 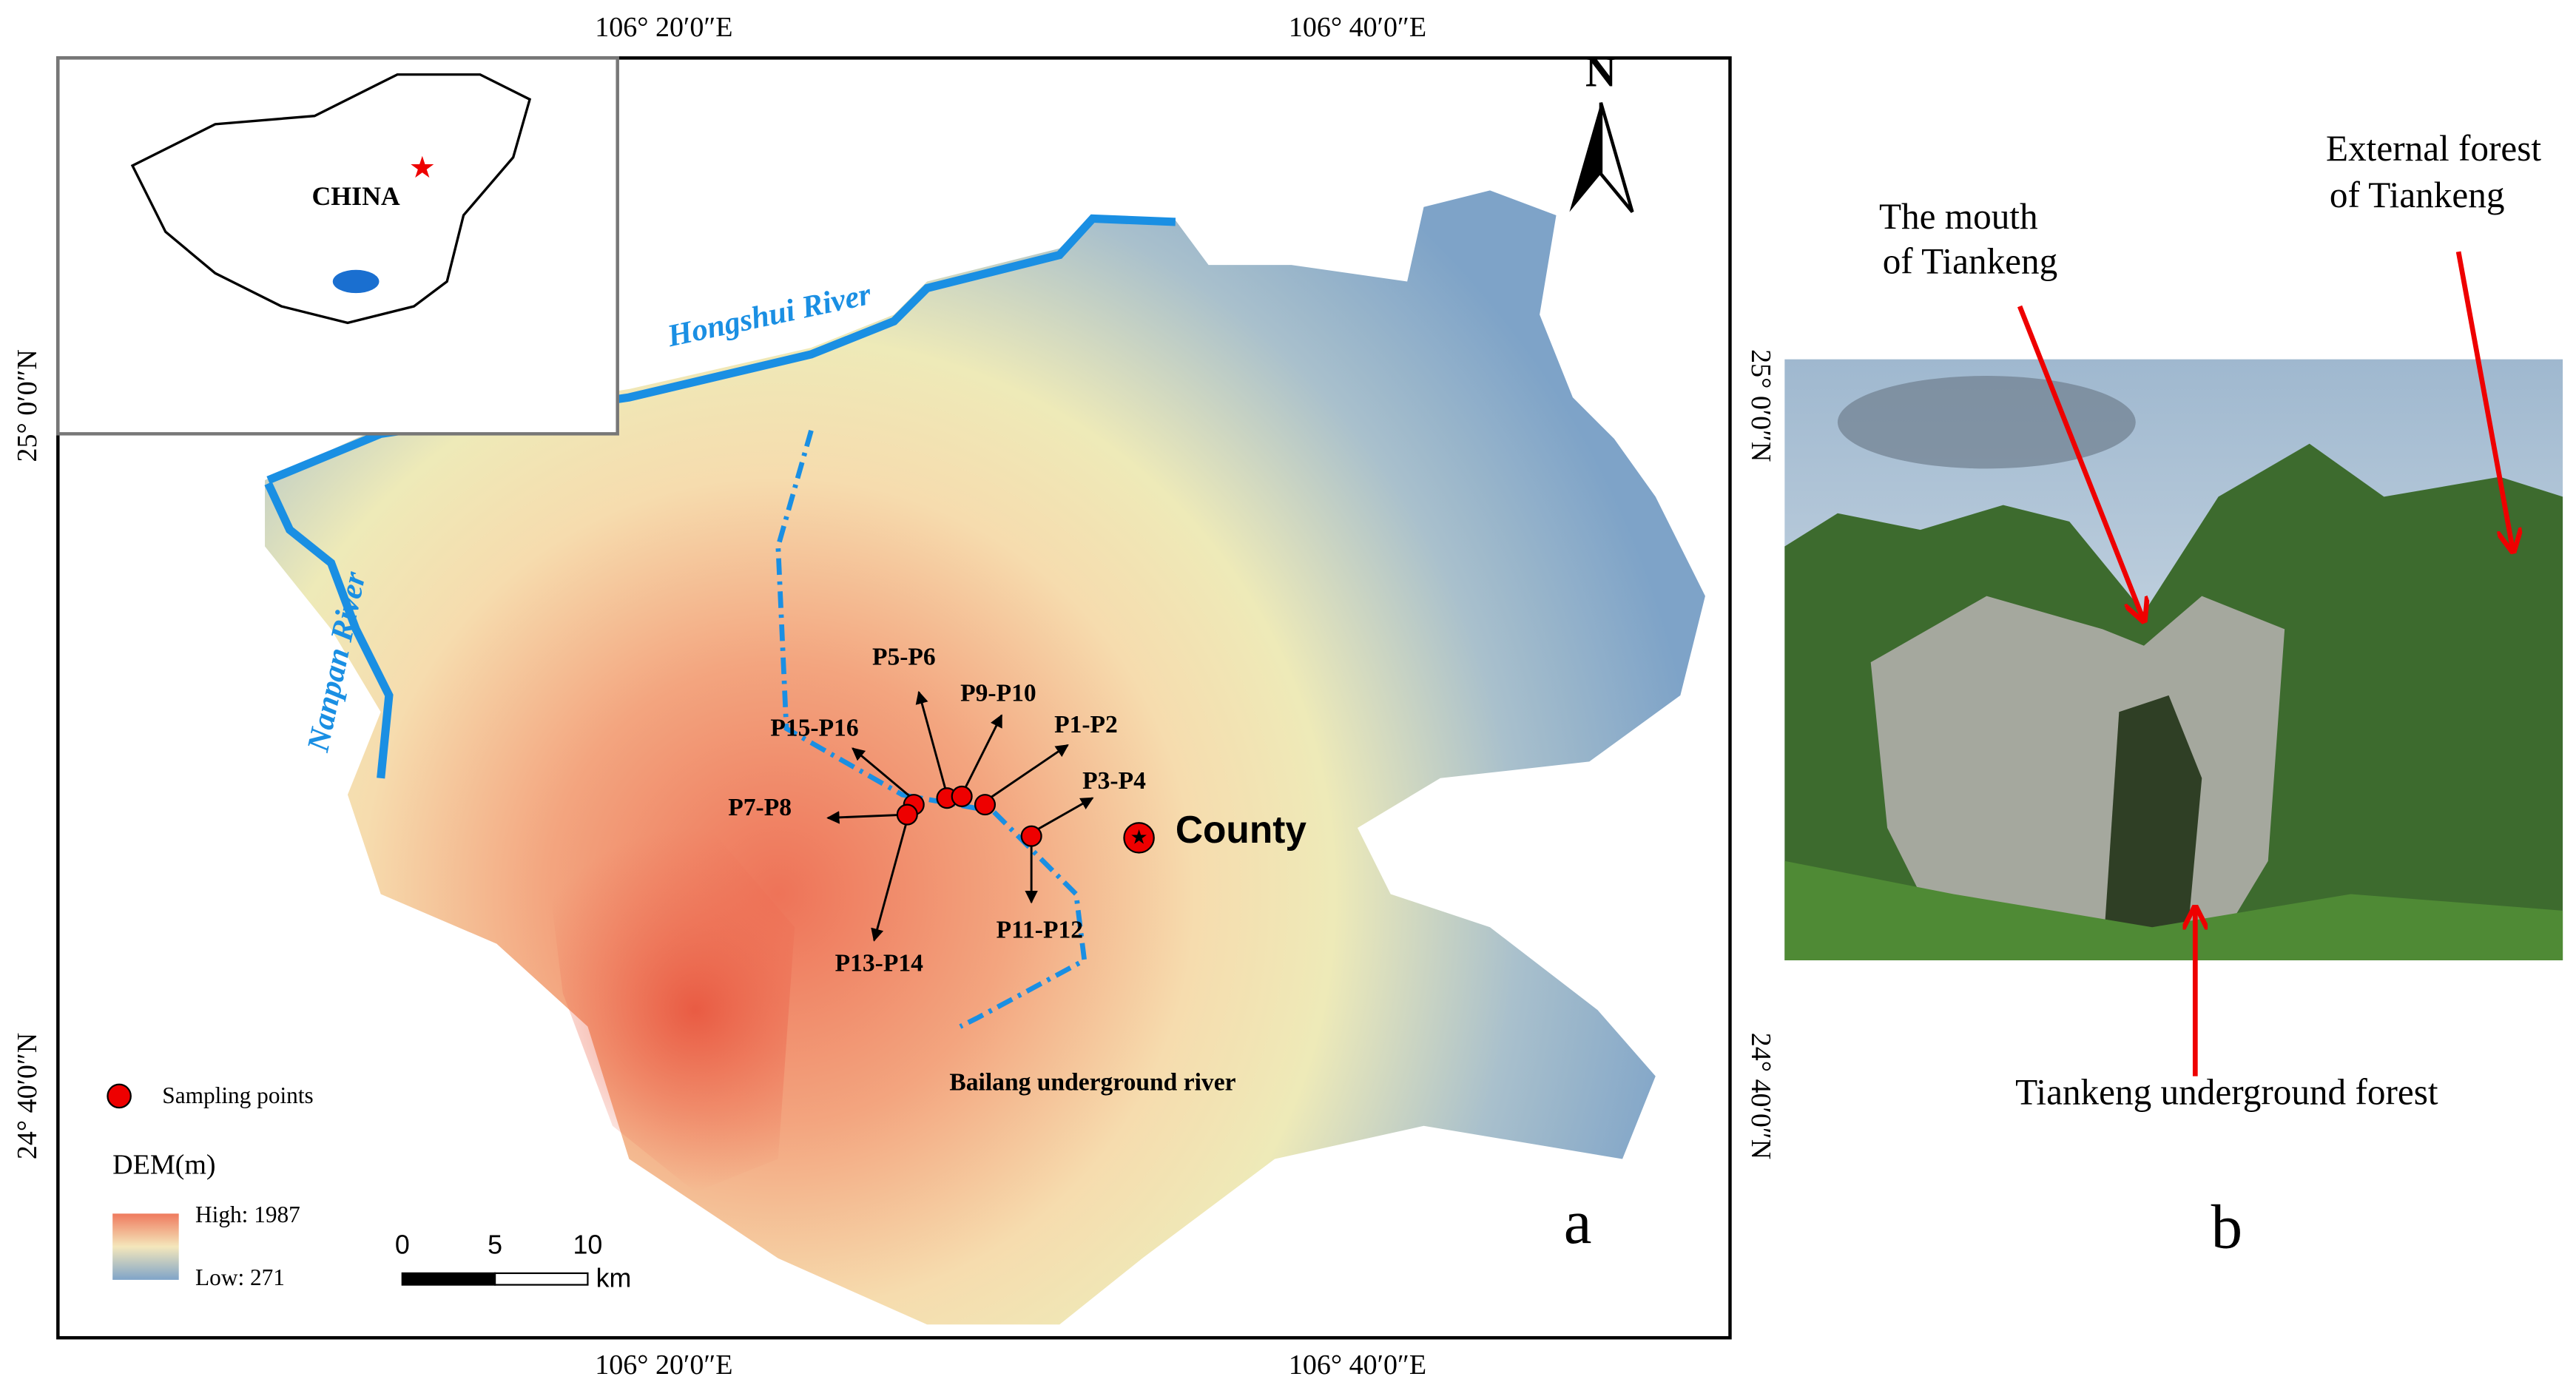 I want to click on capital-star: ★, so click(x=422, y=167).